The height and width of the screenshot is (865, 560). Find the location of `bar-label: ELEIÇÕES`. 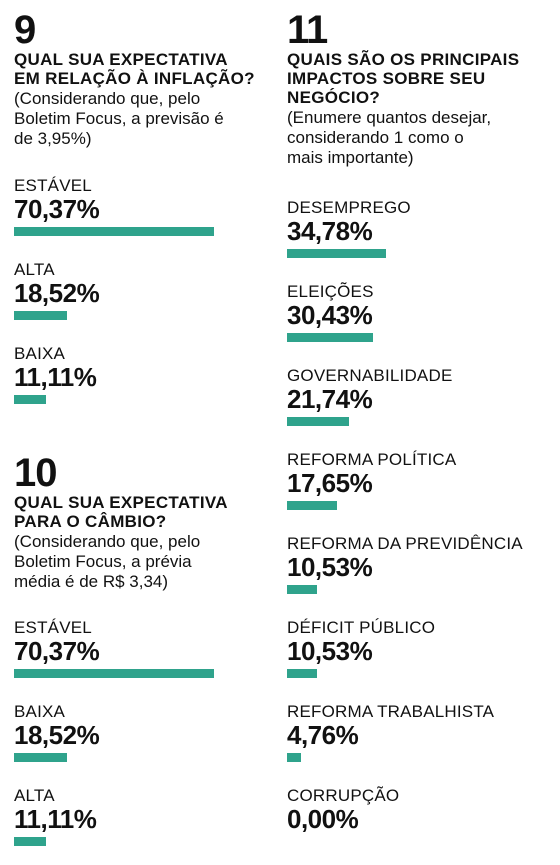

bar-label: ELEIÇÕES is located at coordinates (330, 291).